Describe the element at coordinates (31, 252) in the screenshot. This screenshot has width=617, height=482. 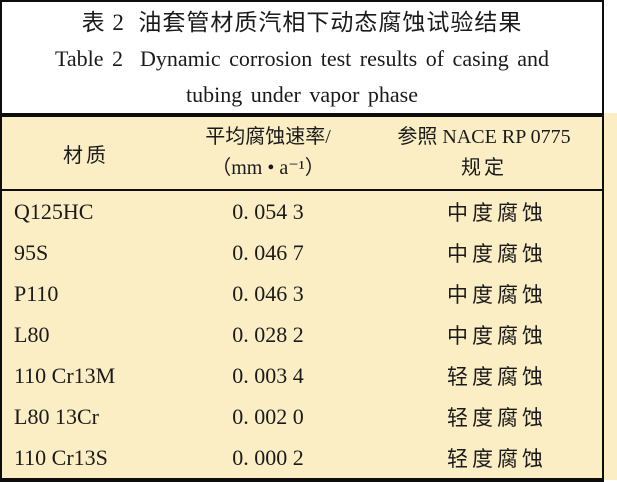
I see `cell-material: 95S` at that location.